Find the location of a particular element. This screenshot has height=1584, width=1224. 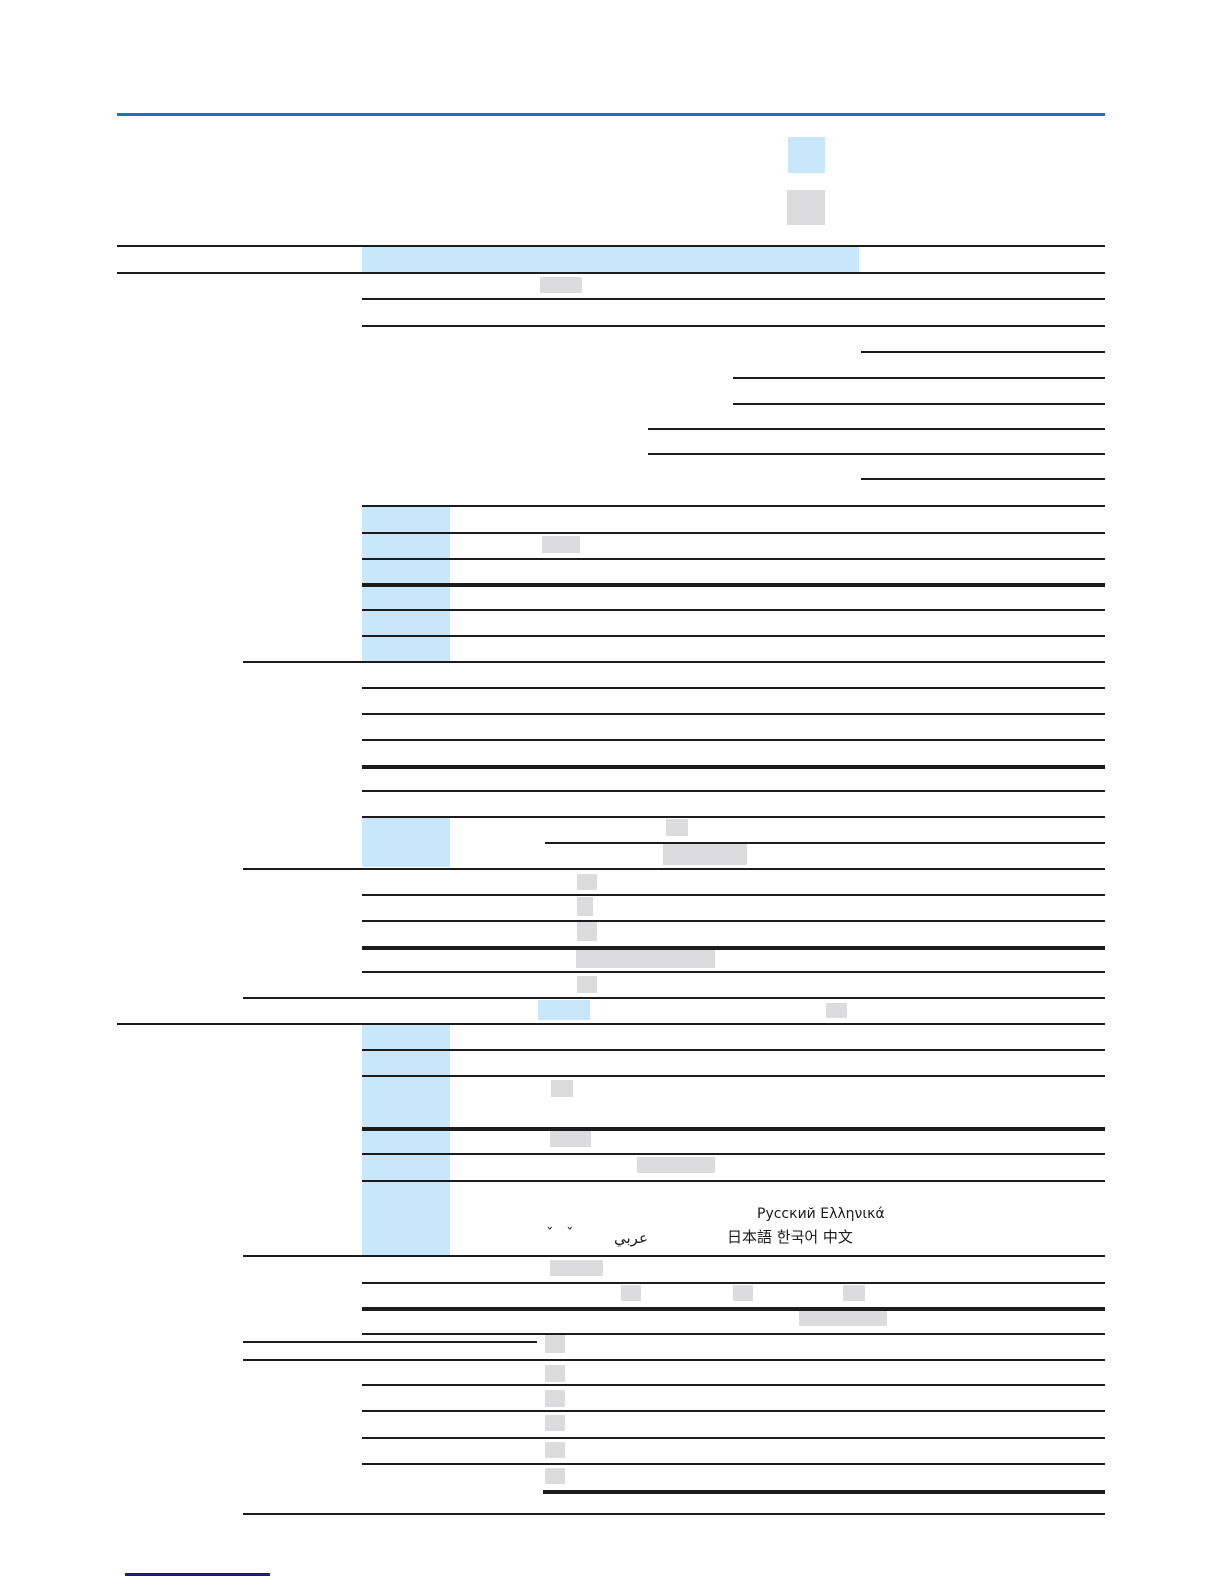

partial-divider-line is located at coordinates (390, 1342).